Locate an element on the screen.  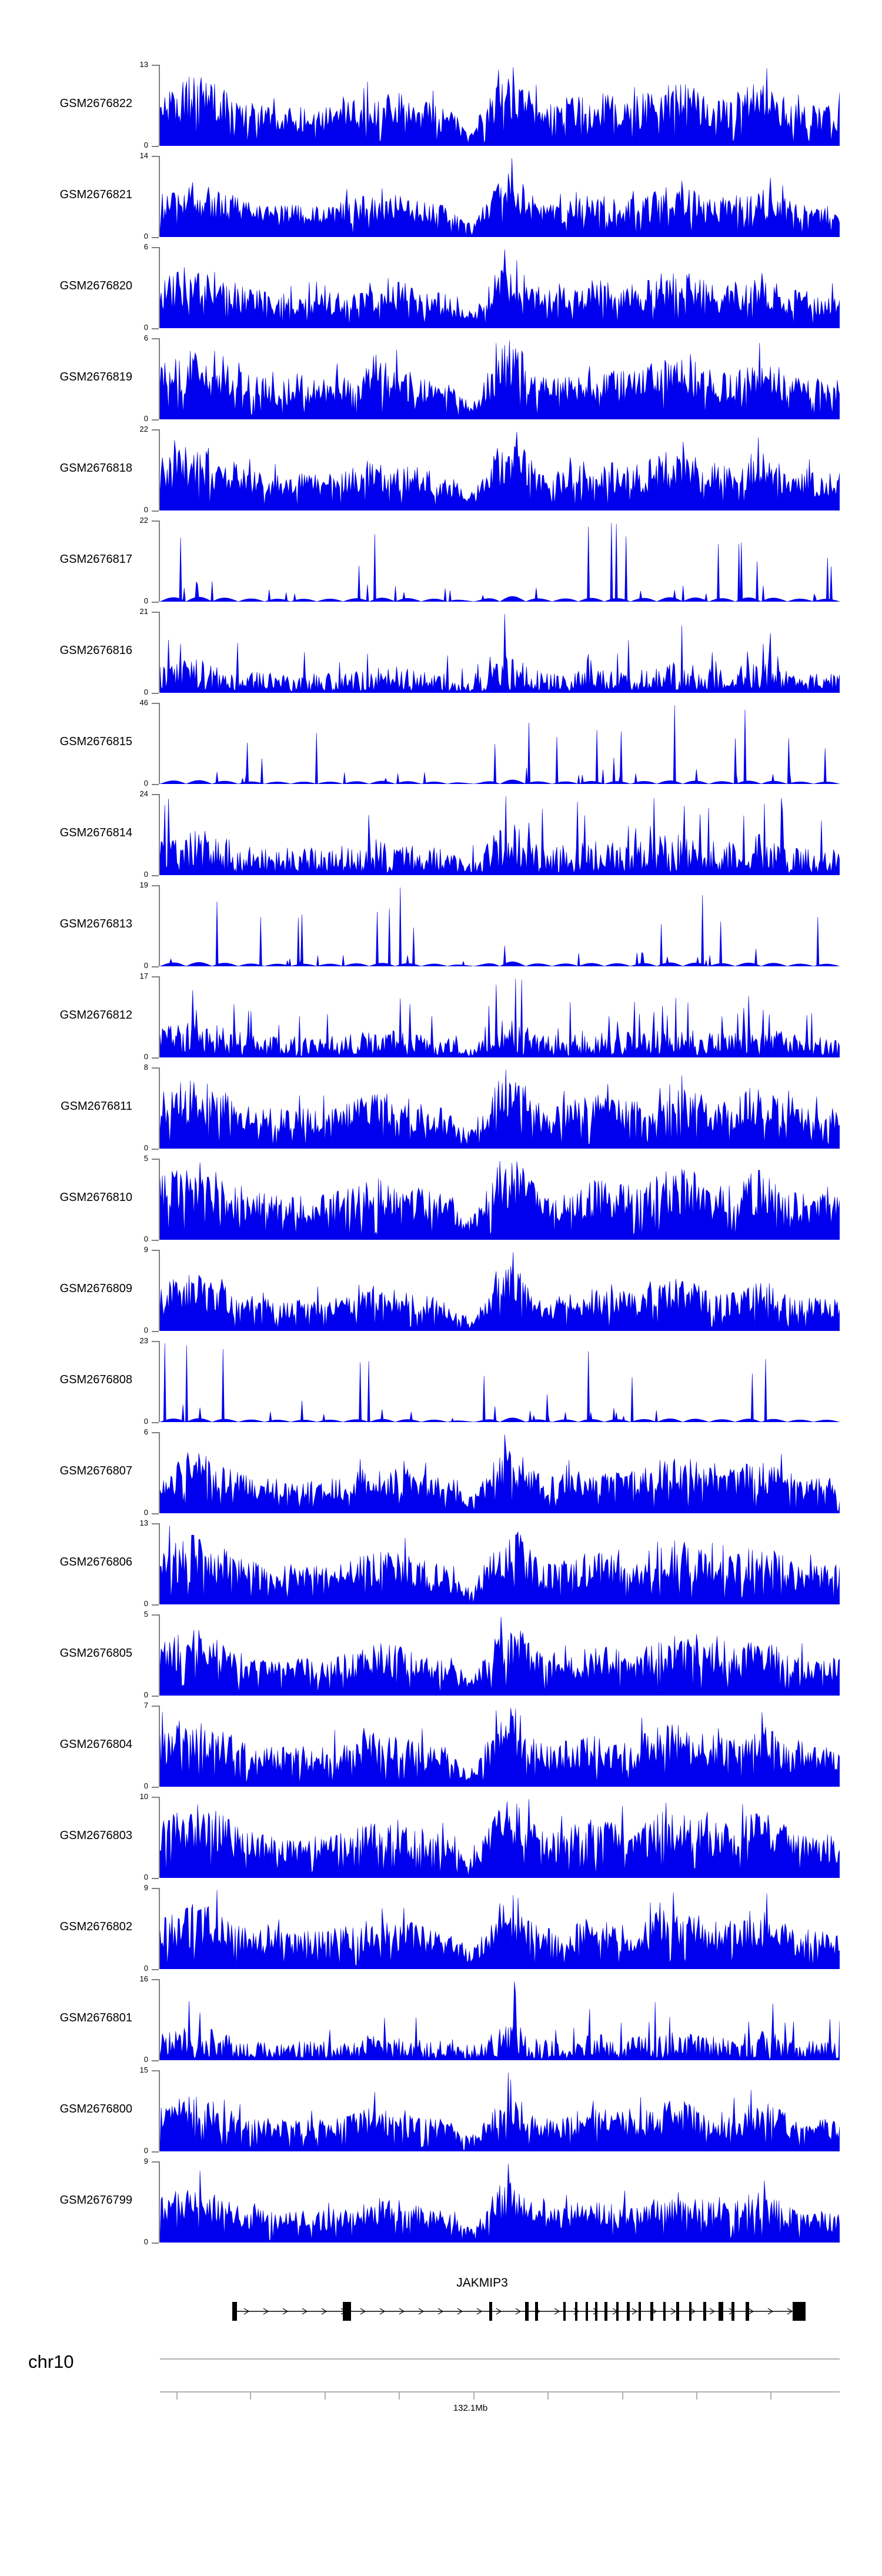
coverage-track: GSM2676805 5 0 is located at coordinates (441, 1648).